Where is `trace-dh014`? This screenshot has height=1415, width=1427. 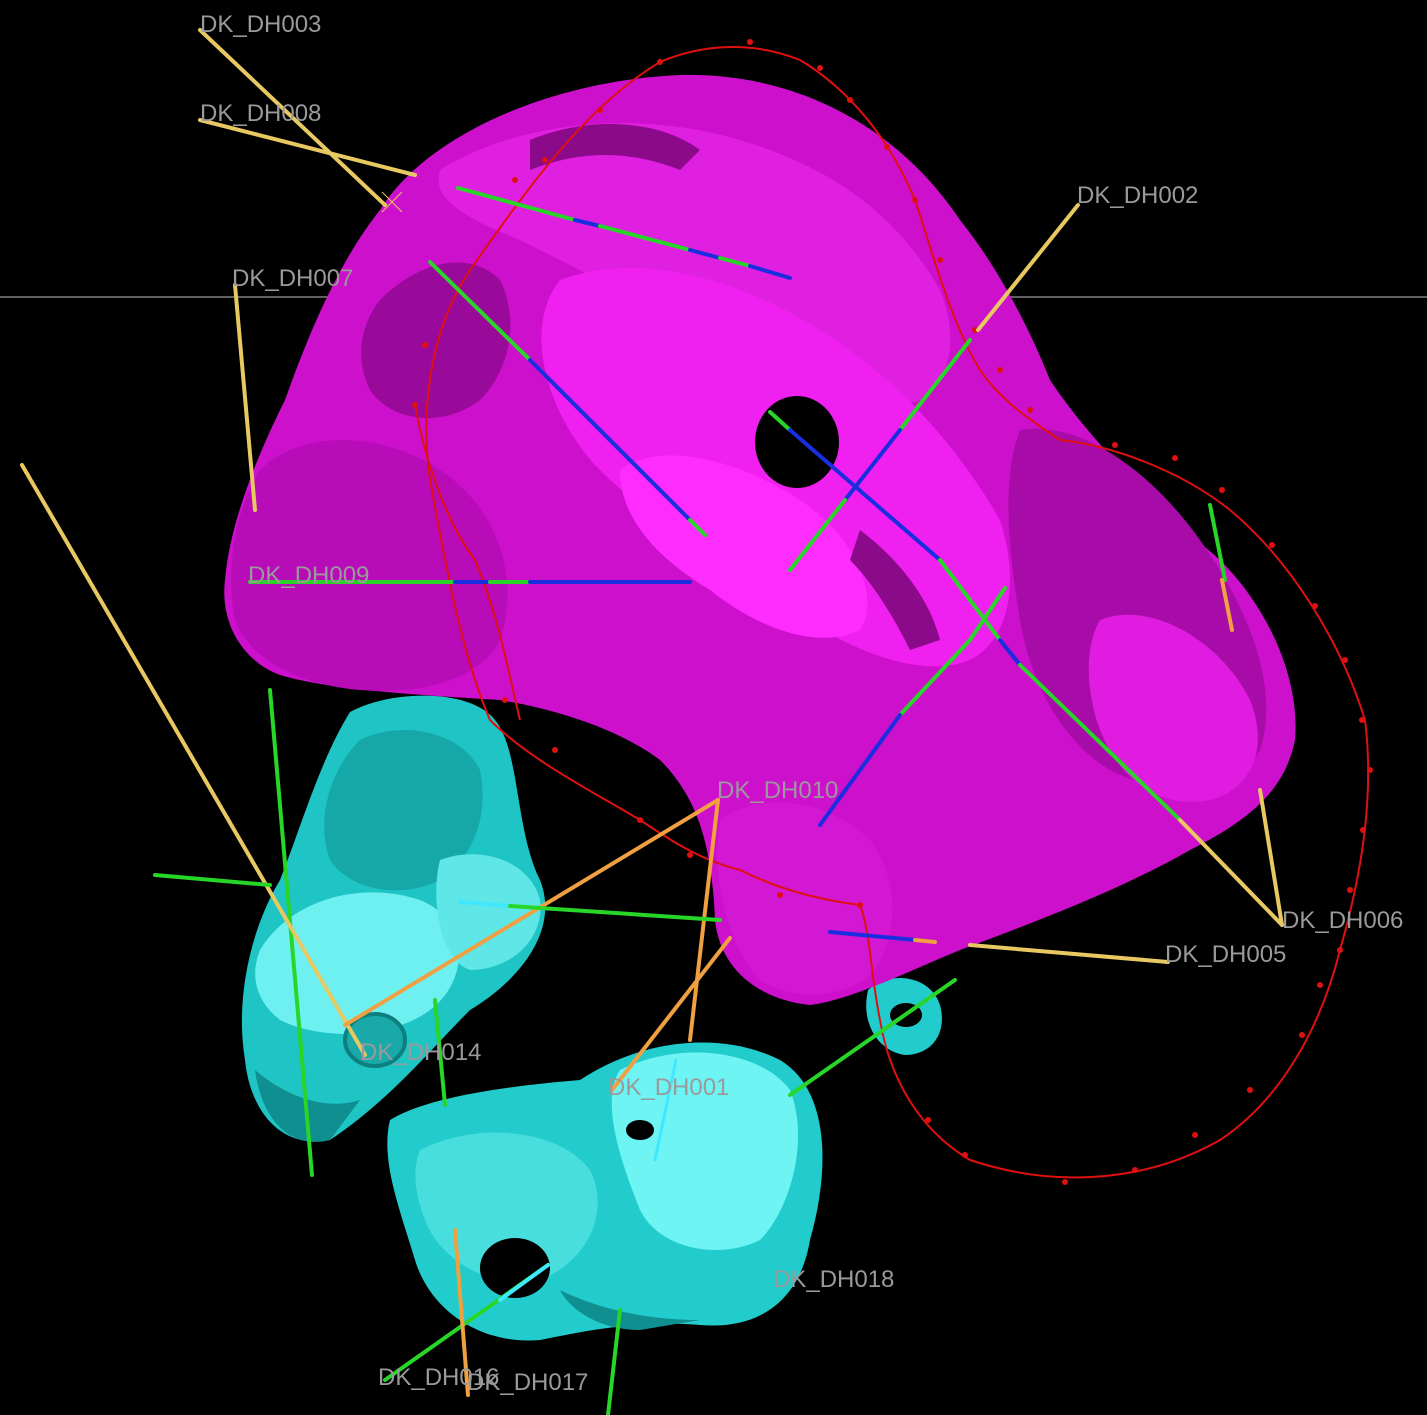
trace-dh014 is located at coordinates (193, 760).